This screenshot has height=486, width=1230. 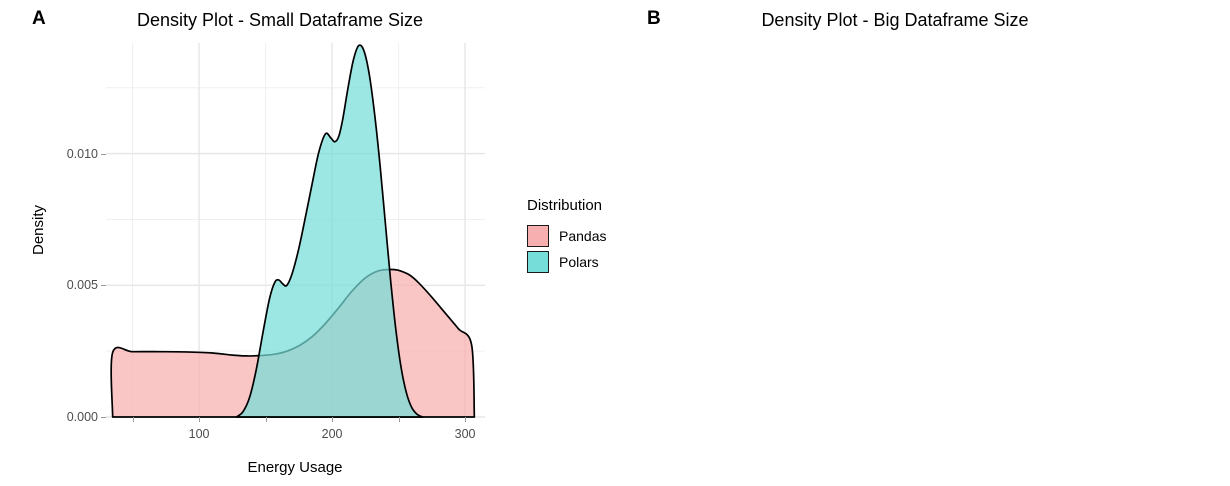 What do you see at coordinates (579, 261) in the screenshot?
I see `legend-a-label-polars: Polars` at bounding box center [579, 261].